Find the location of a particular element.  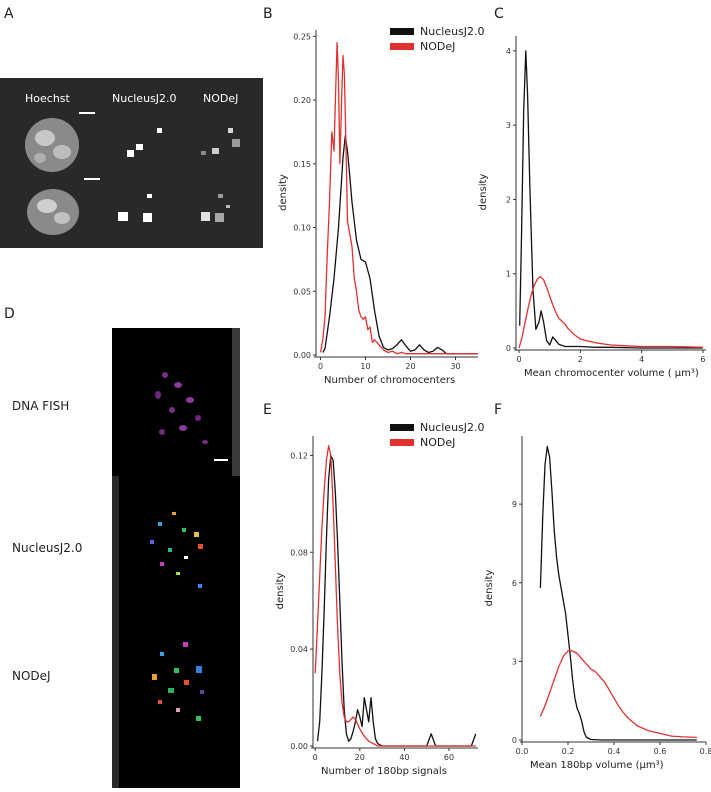

x-tick-label: 0.0 is located at coordinates (522, 751).